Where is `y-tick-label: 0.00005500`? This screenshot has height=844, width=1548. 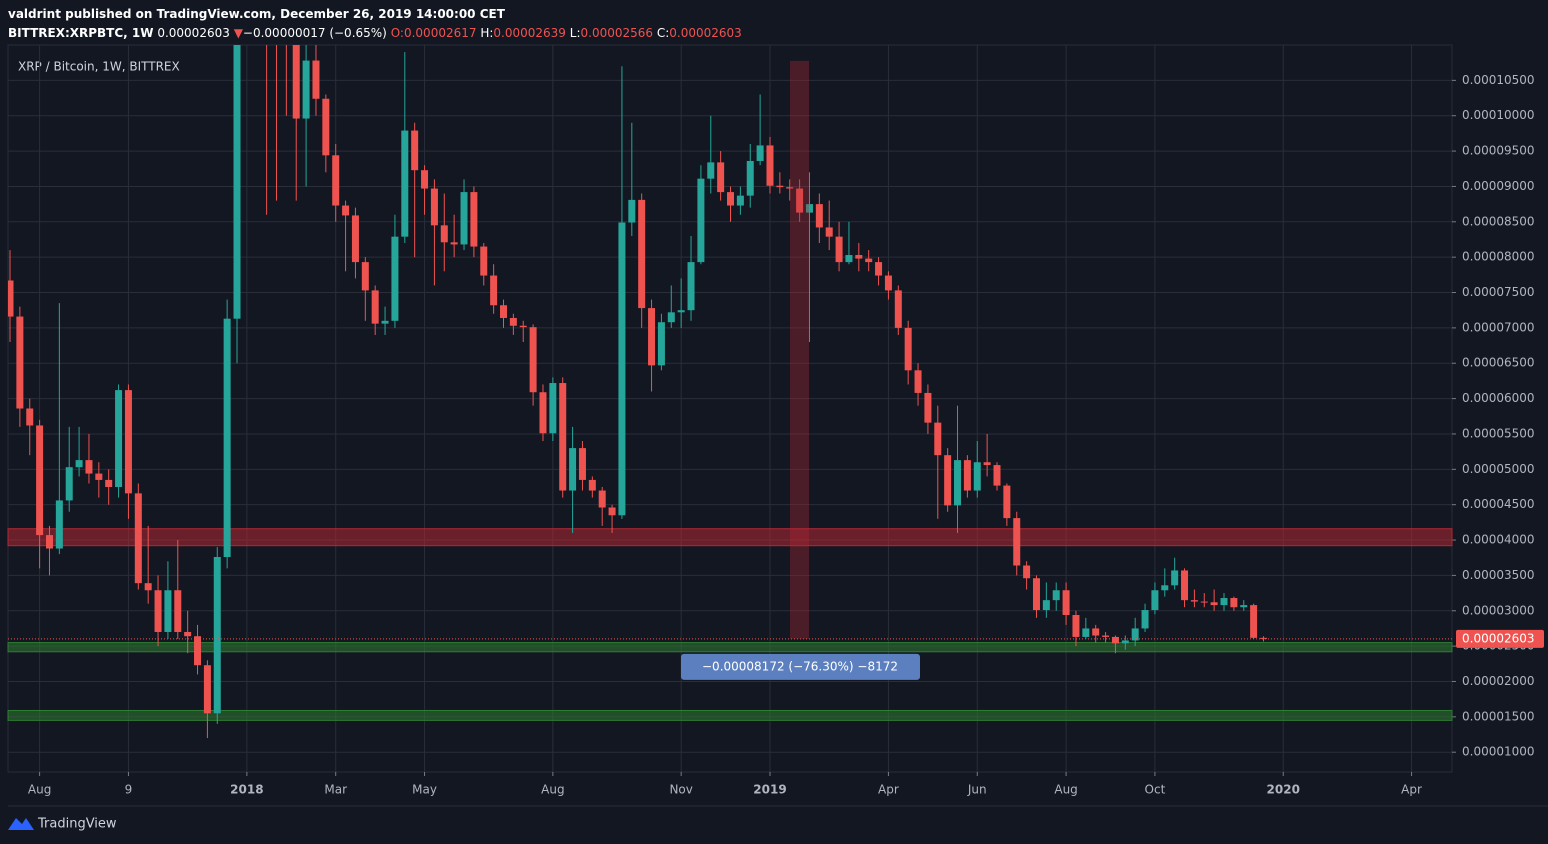 y-tick-label: 0.00005500 is located at coordinates (1498, 433).